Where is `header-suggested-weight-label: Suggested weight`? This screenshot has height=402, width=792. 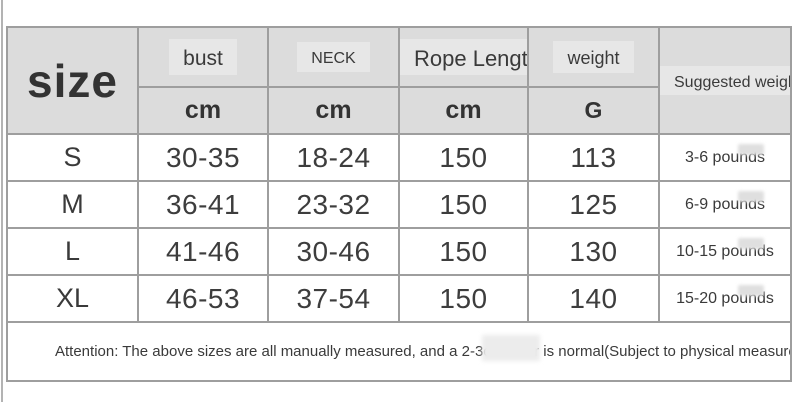
header-suggested-weight-label: Suggested weight is located at coordinates (725, 80).